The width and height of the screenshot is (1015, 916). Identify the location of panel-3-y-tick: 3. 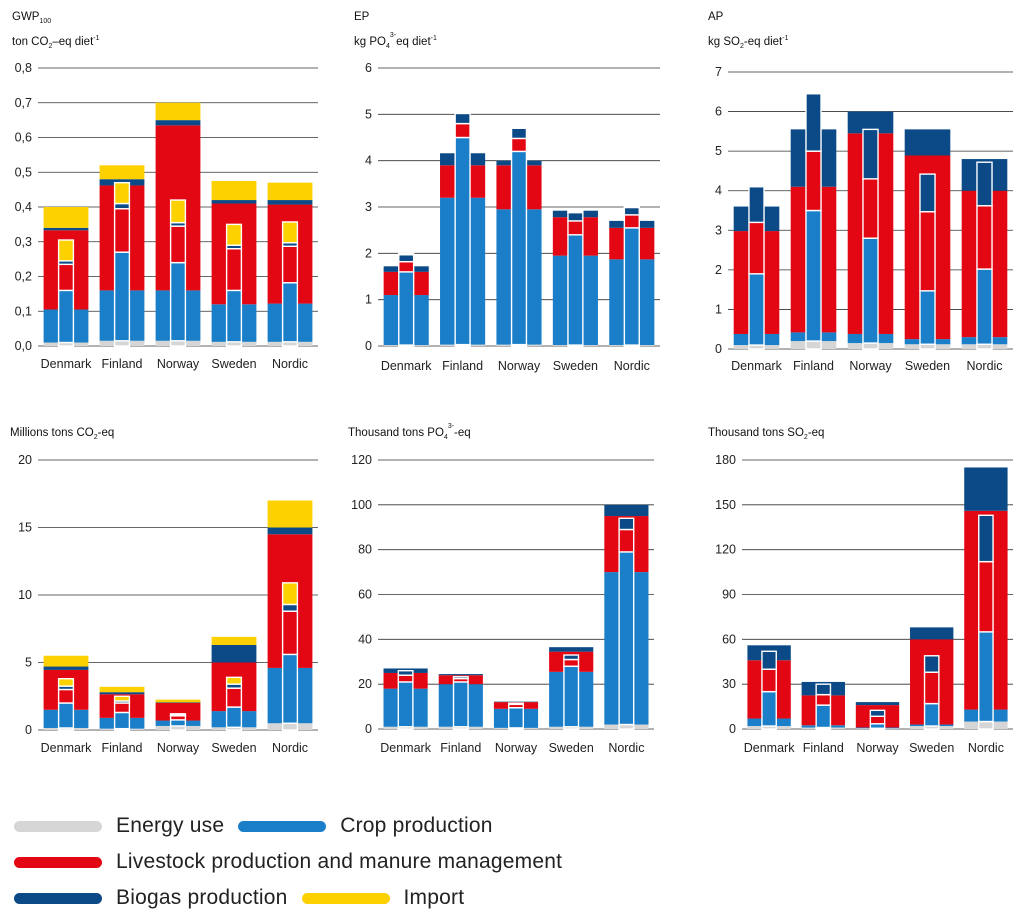
(718, 230).